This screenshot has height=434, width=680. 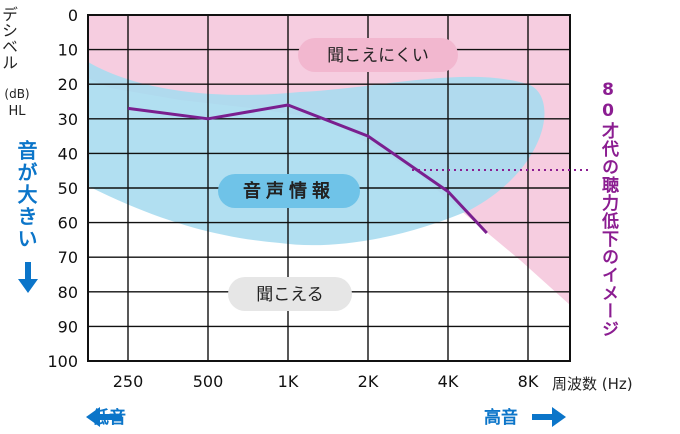 What do you see at coordinates (68, 119) in the screenshot?
I see `y-tick-label: 30` at bounding box center [68, 119].